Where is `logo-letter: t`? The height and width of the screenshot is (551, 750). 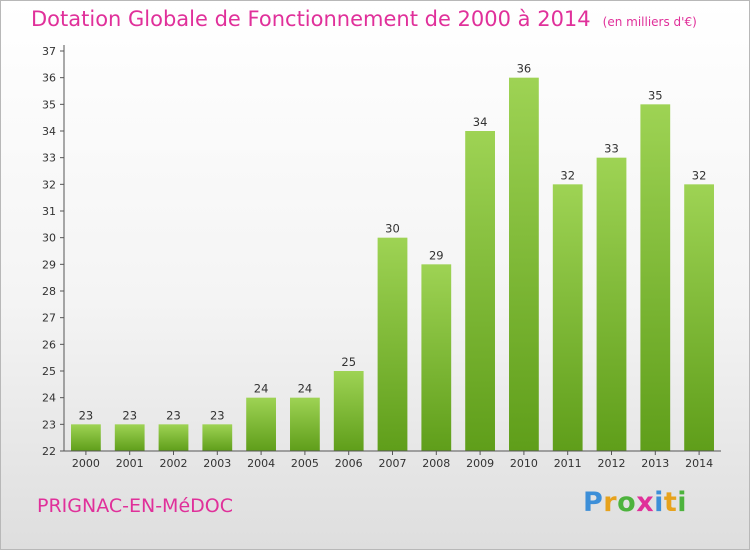
logo-letter: t is located at coordinates (670, 502).